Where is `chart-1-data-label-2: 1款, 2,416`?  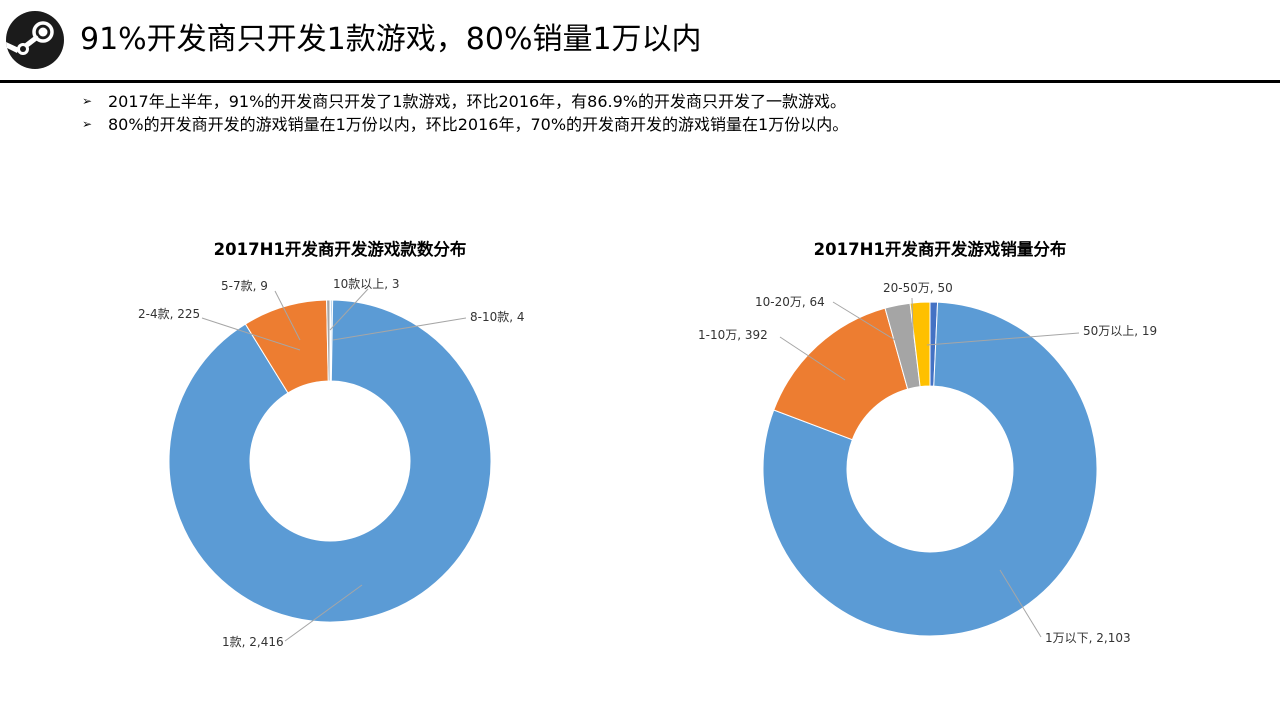 chart-1-data-label-2: 1款, 2,416 is located at coordinates (253, 642).